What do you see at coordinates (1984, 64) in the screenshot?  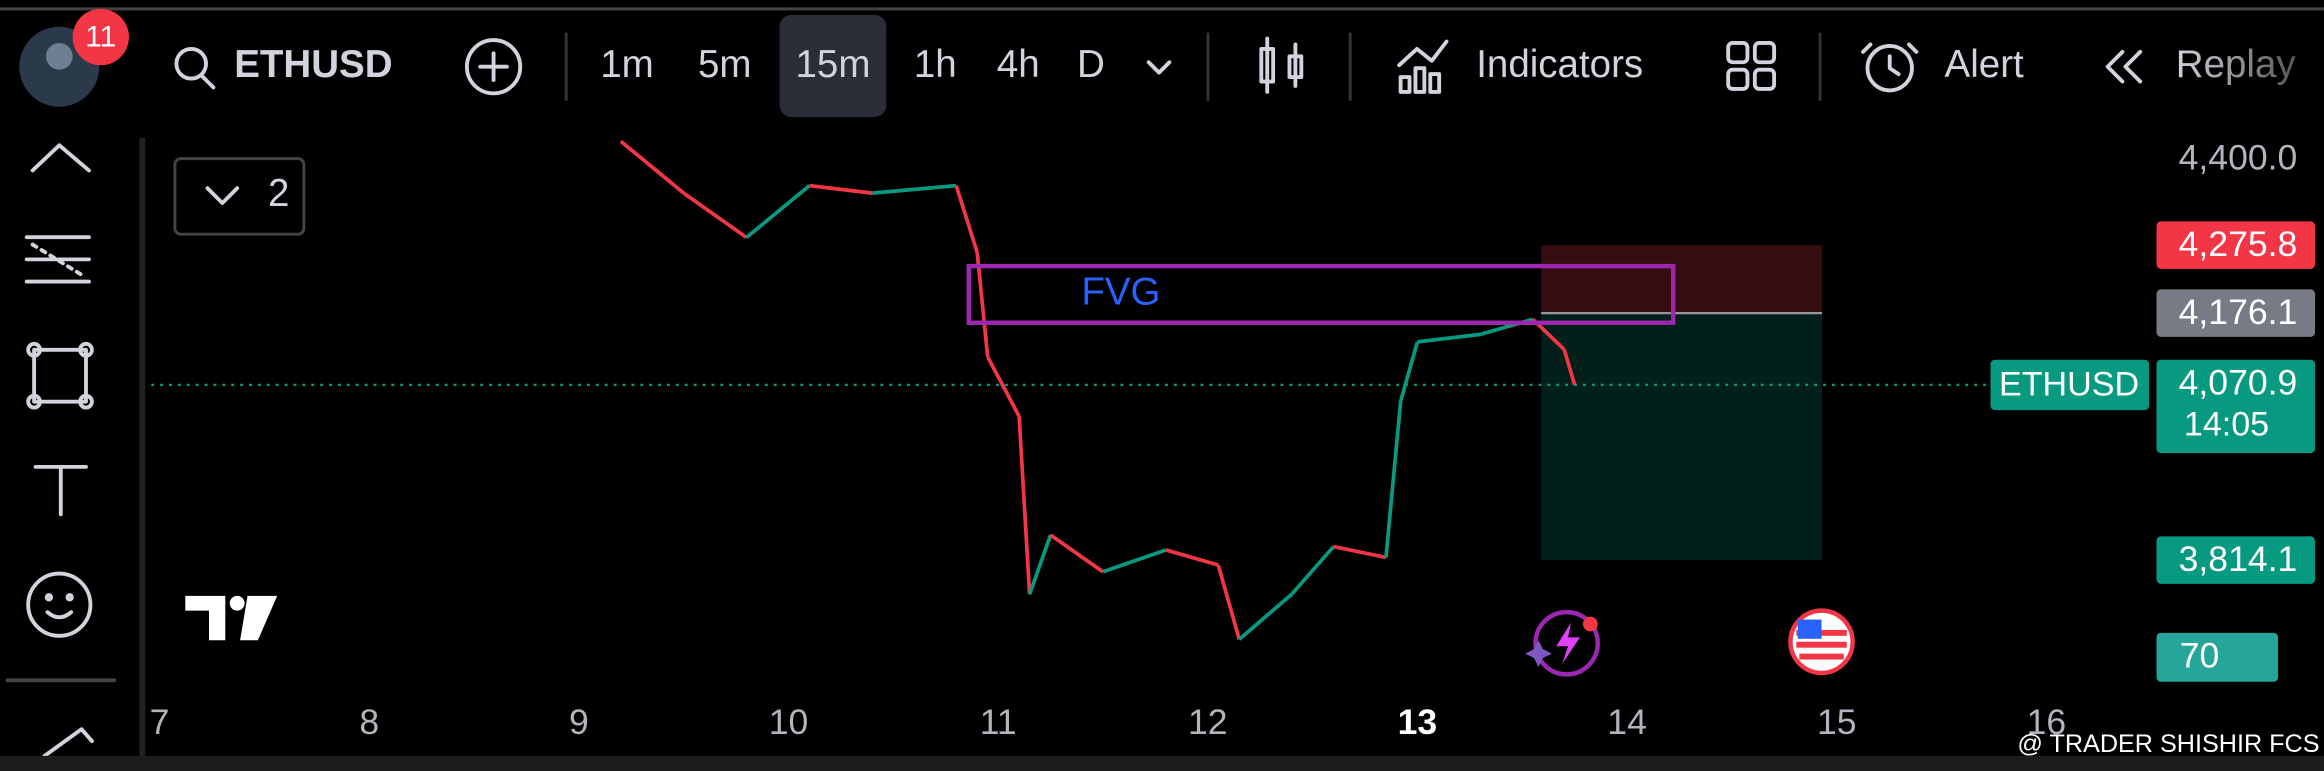 I see `alert-button: Alert` at bounding box center [1984, 64].